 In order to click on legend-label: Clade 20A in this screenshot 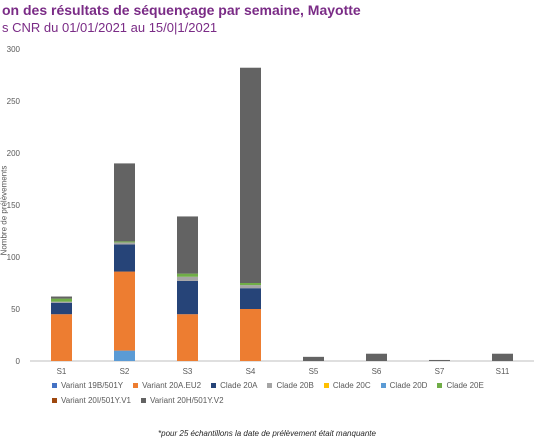, I will do `click(239, 385)`.